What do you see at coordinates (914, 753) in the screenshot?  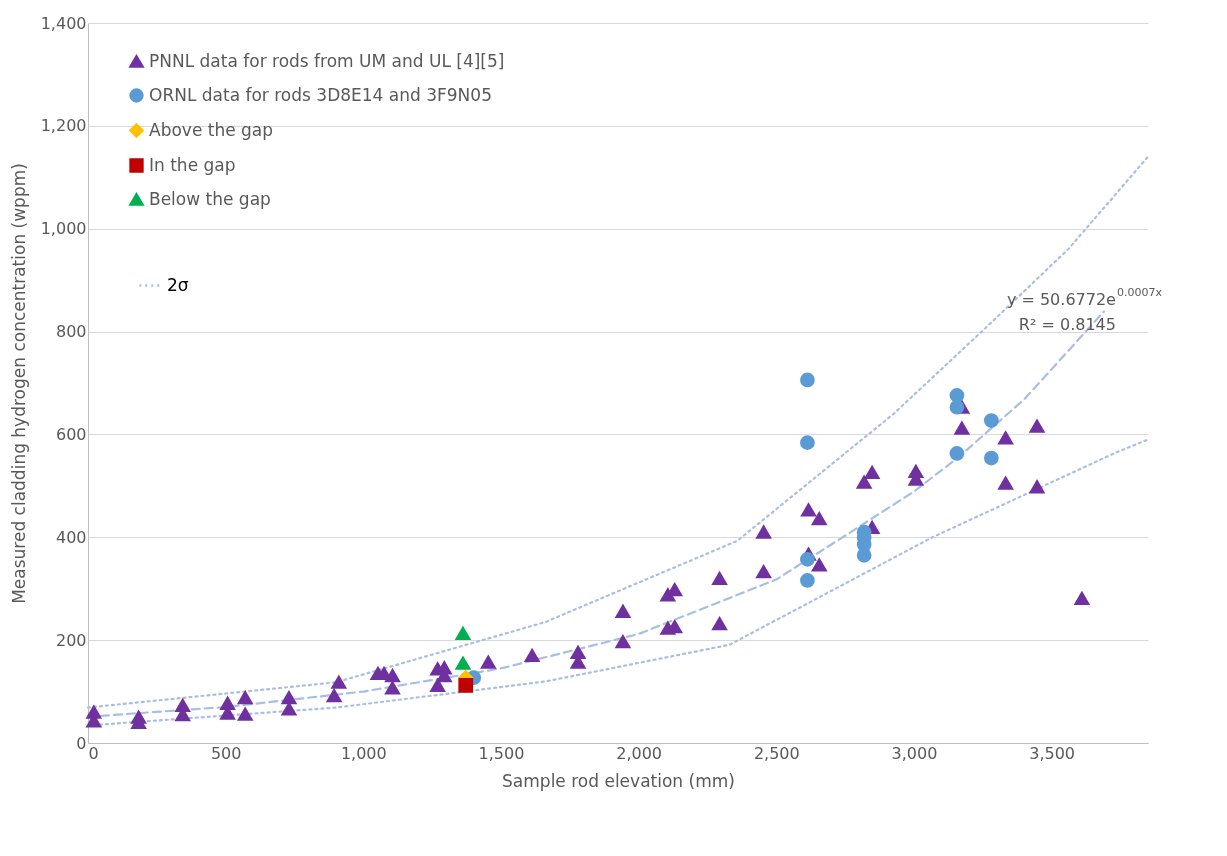 I see `x-tick-label: 3,000` at bounding box center [914, 753].